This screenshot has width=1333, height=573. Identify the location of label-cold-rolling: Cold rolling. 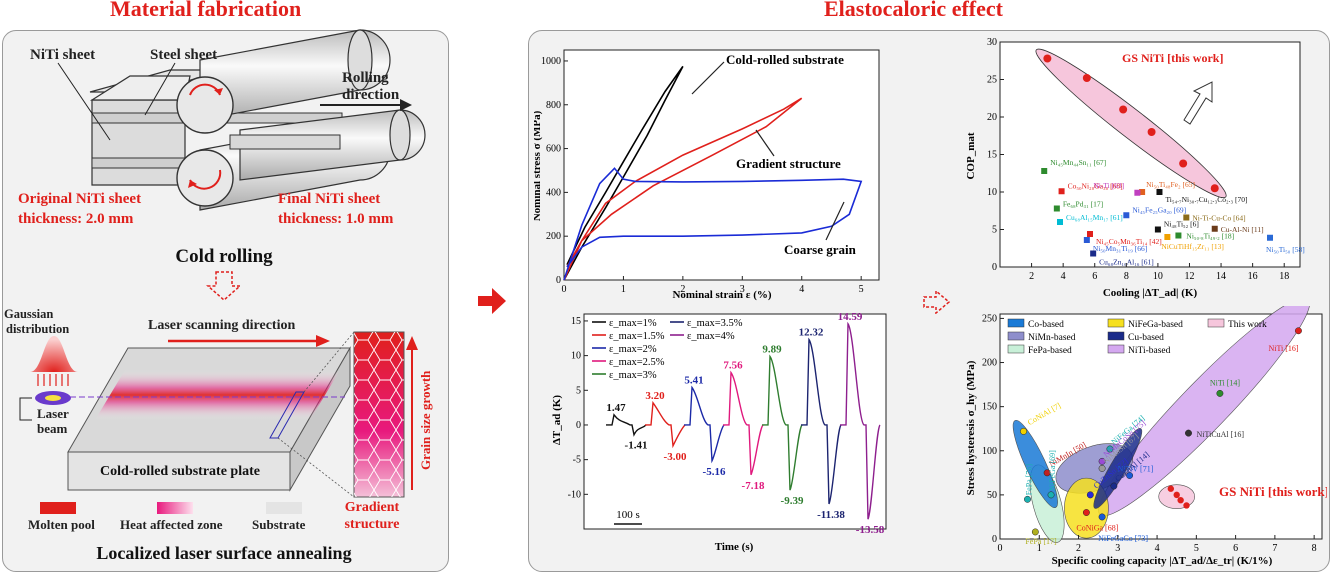
(224, 256).